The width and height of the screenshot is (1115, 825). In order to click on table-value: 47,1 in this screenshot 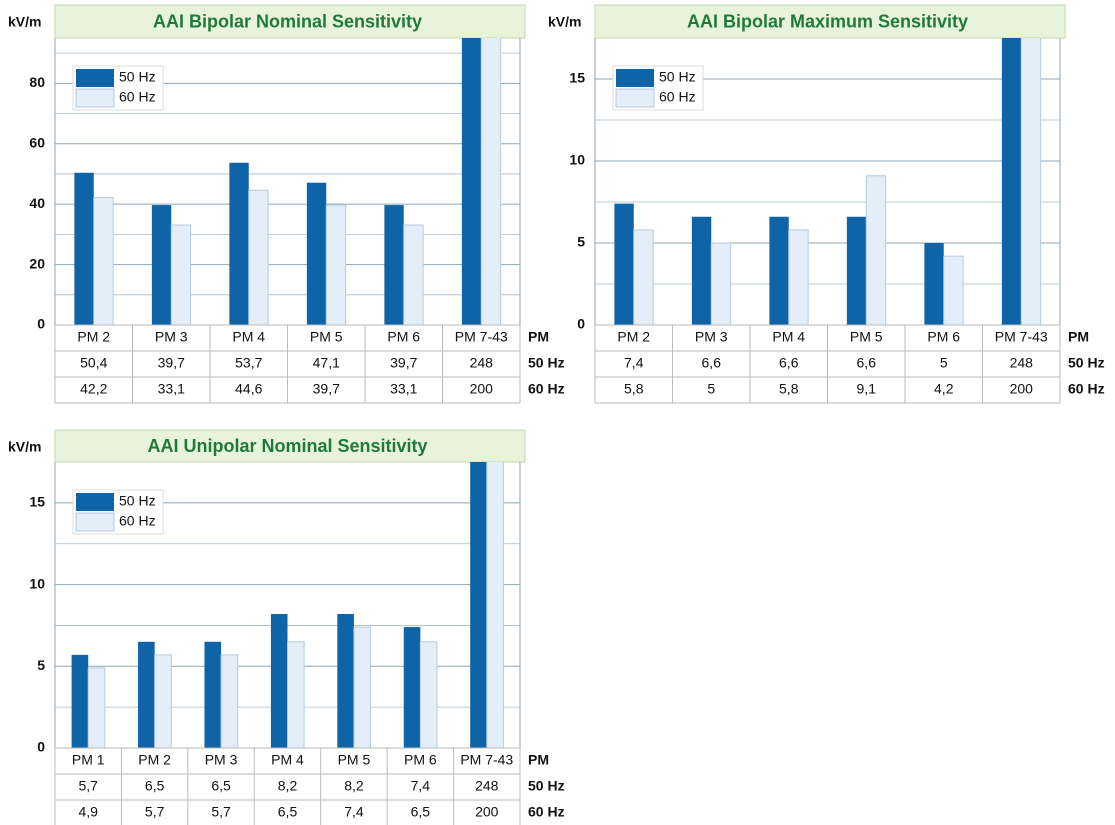, I will do `click(326, 363)`.